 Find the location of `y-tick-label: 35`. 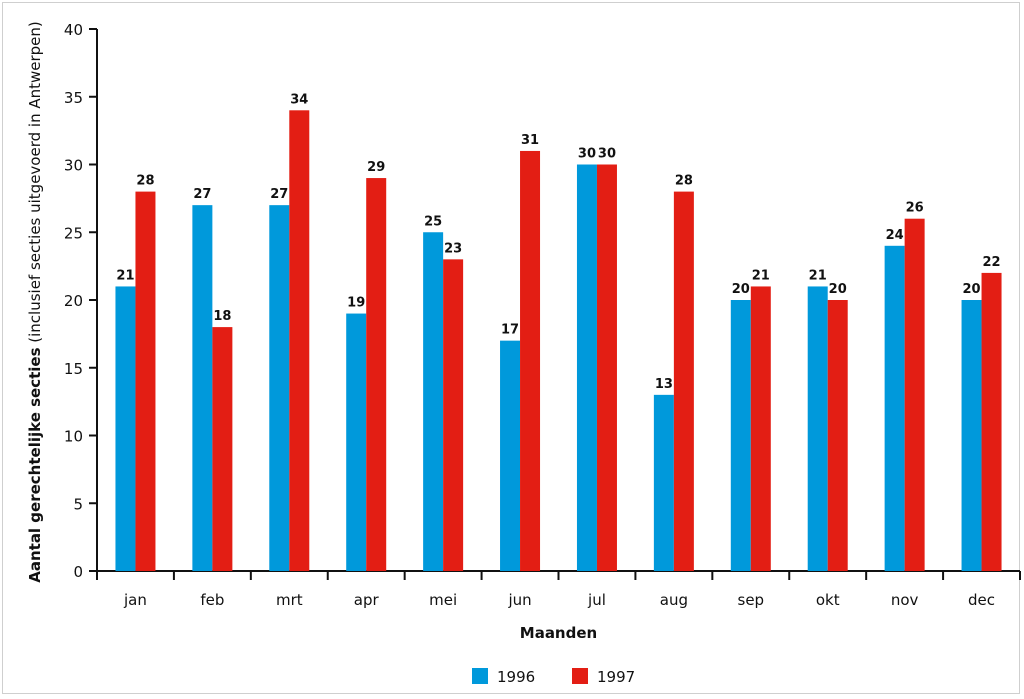

y-tick-label: 35 is located at coordinates (73, 98).